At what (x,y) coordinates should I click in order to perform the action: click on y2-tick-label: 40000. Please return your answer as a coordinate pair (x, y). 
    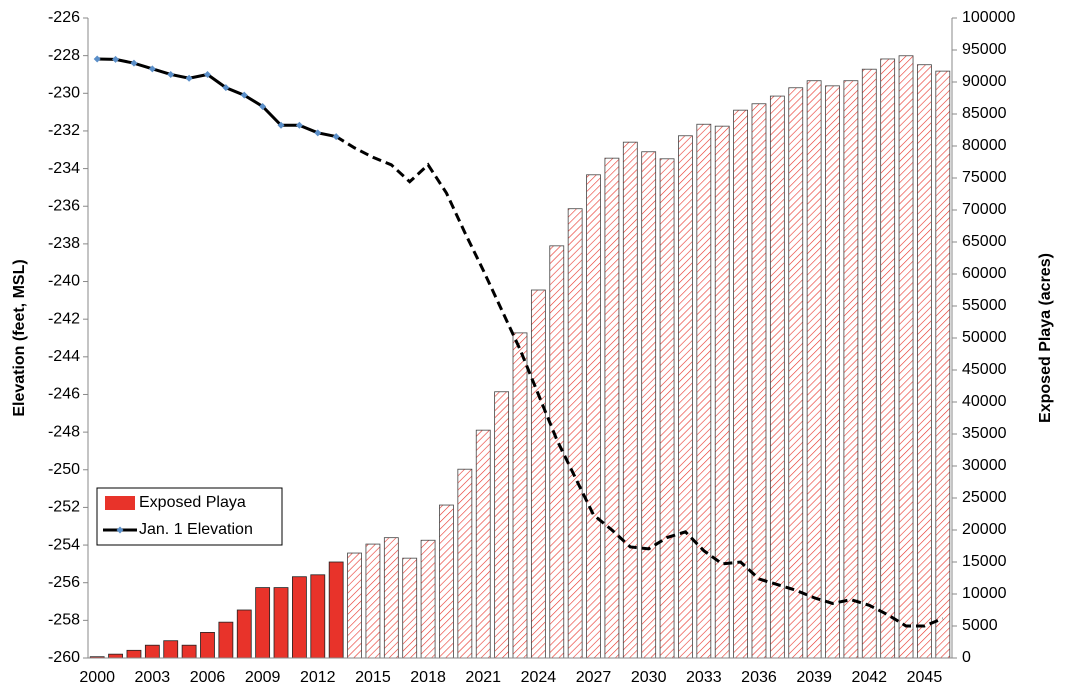
    Looking at the image, I should click on (984, 401).